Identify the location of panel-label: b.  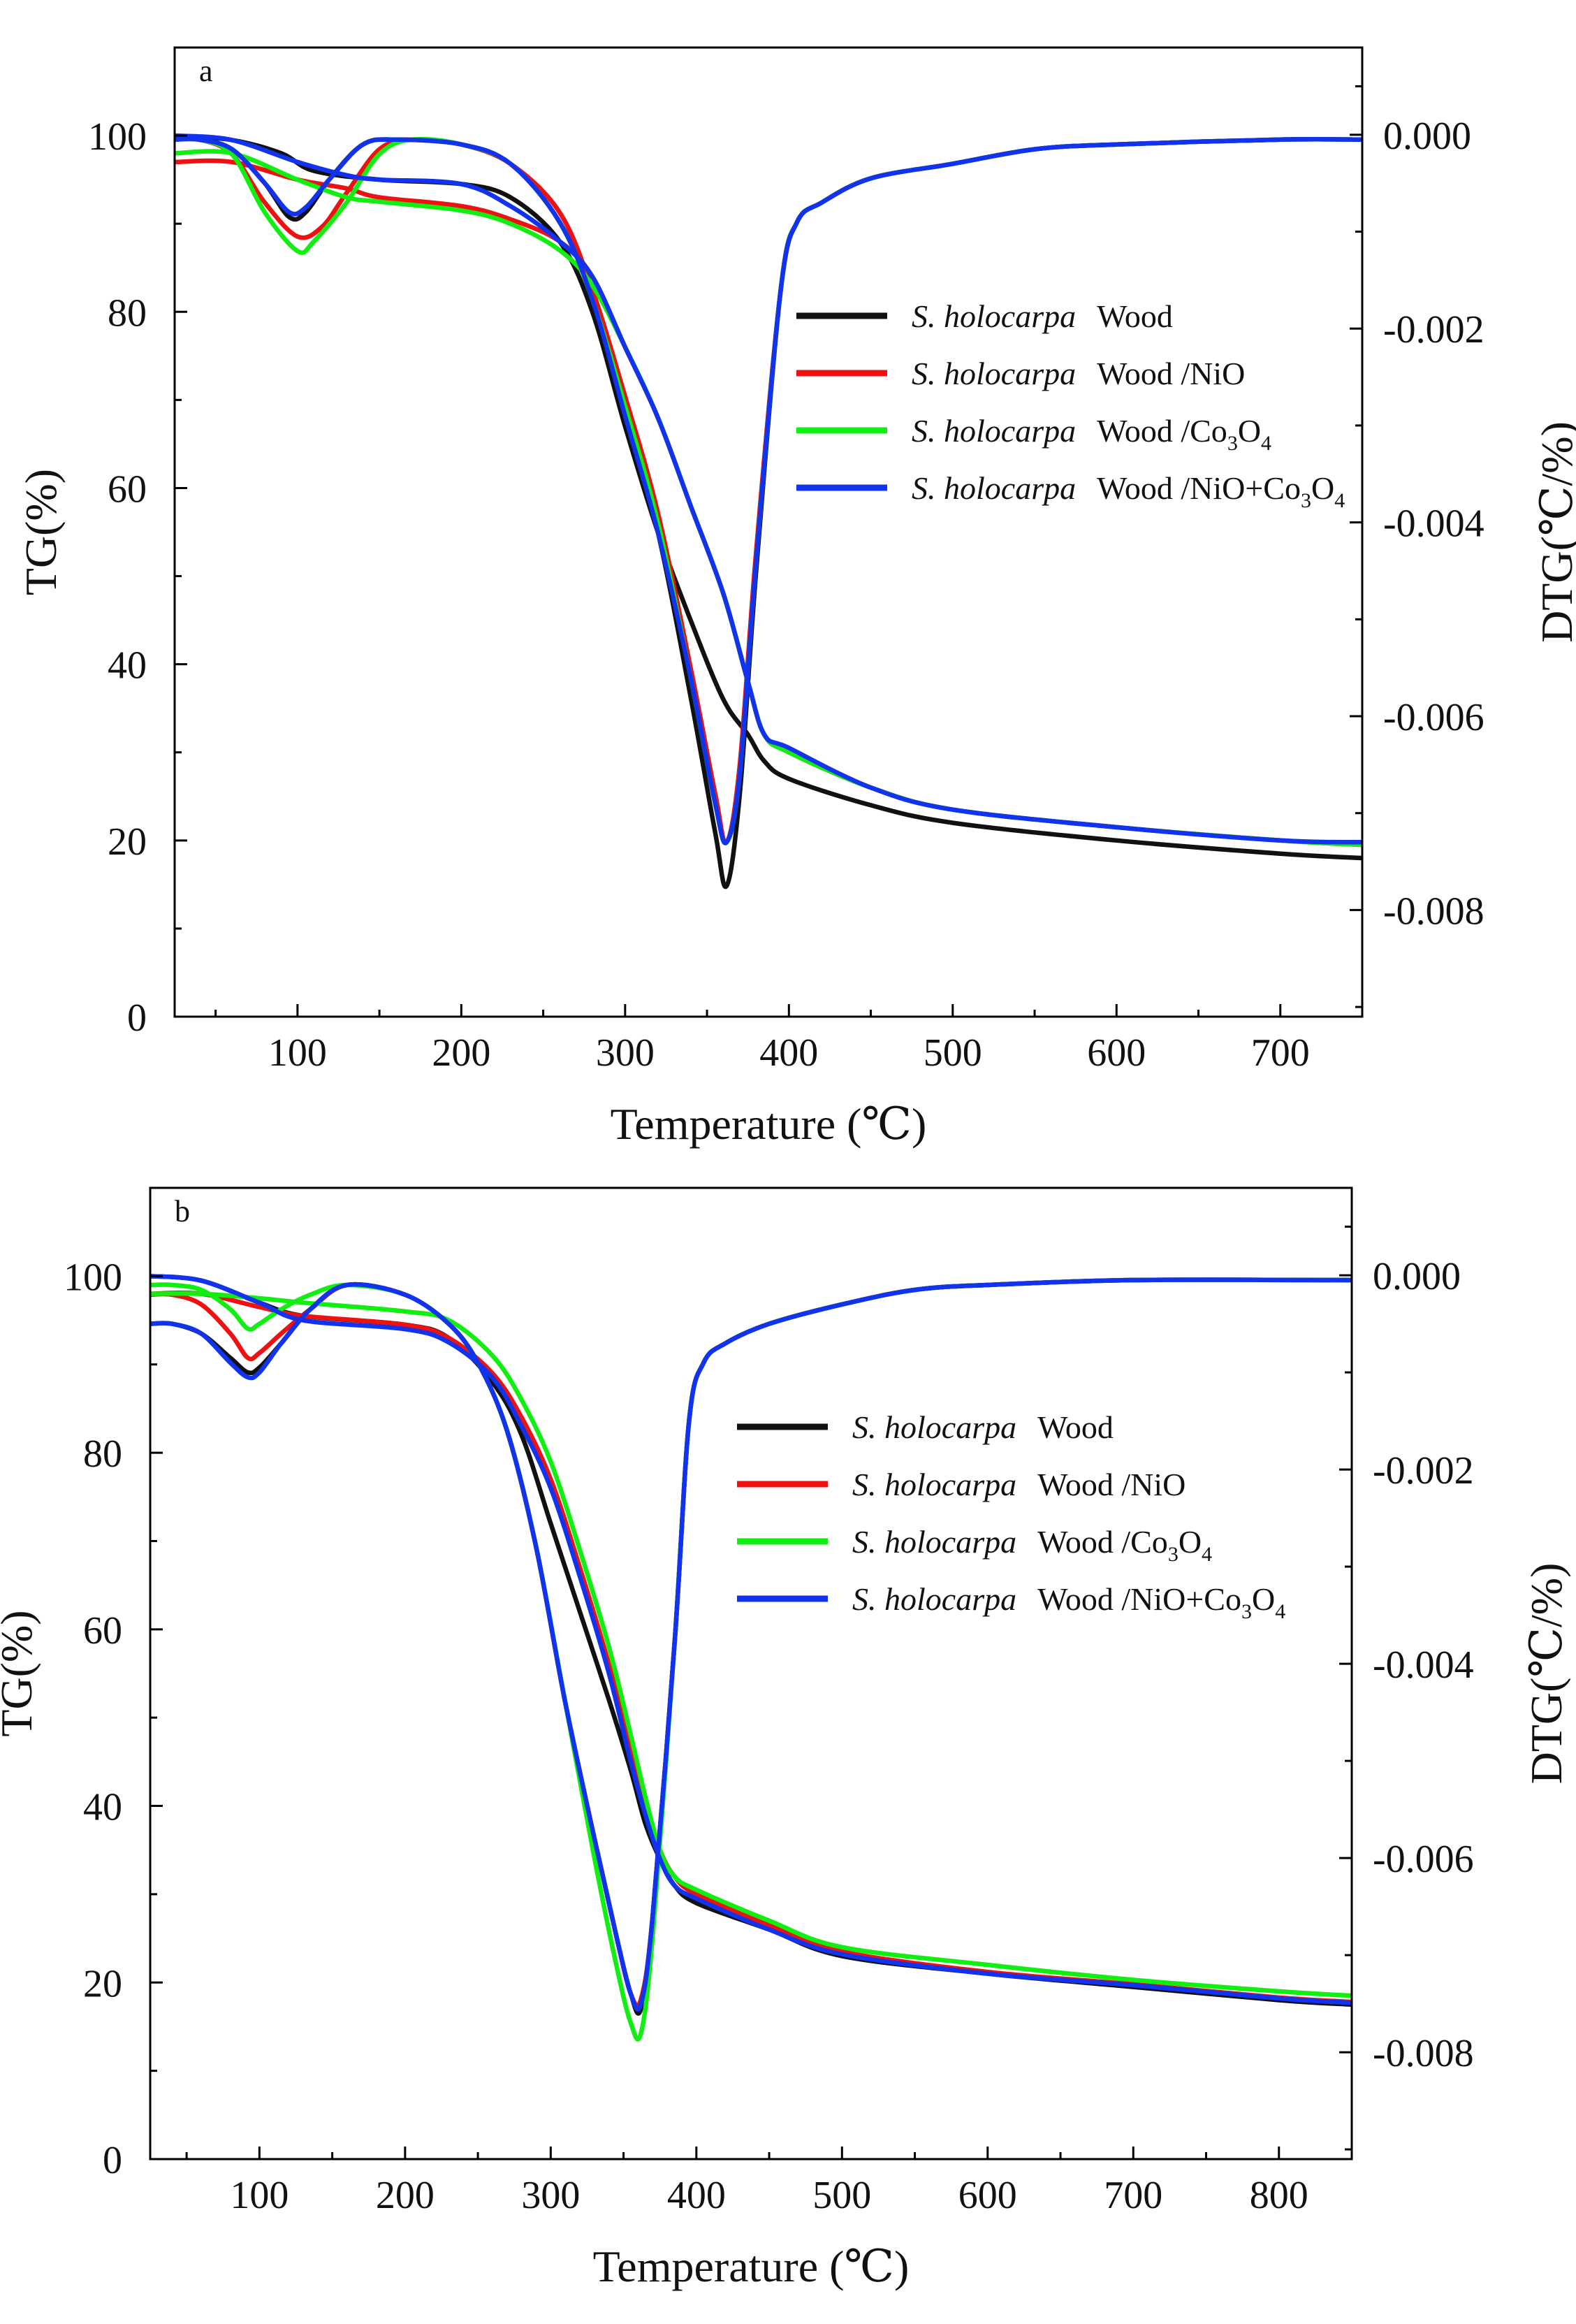
(182, 1211).